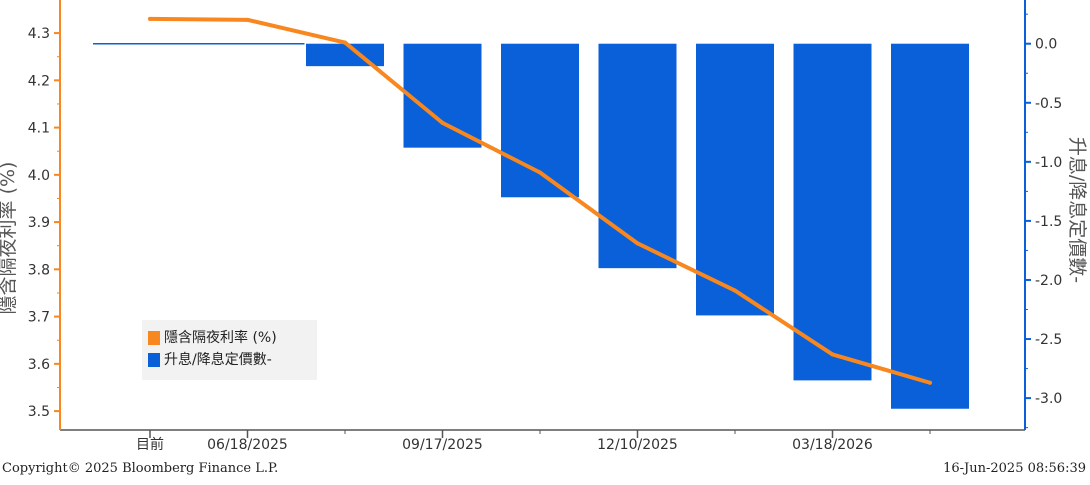 The width and height of the screenshot is (1090, 485). What do you see at coordinates (140, 468) in the screenshot?
I see `copyright-text: Copyright© 2025 Bloomberg Finance L.P.` at bounding box center [140, 468].